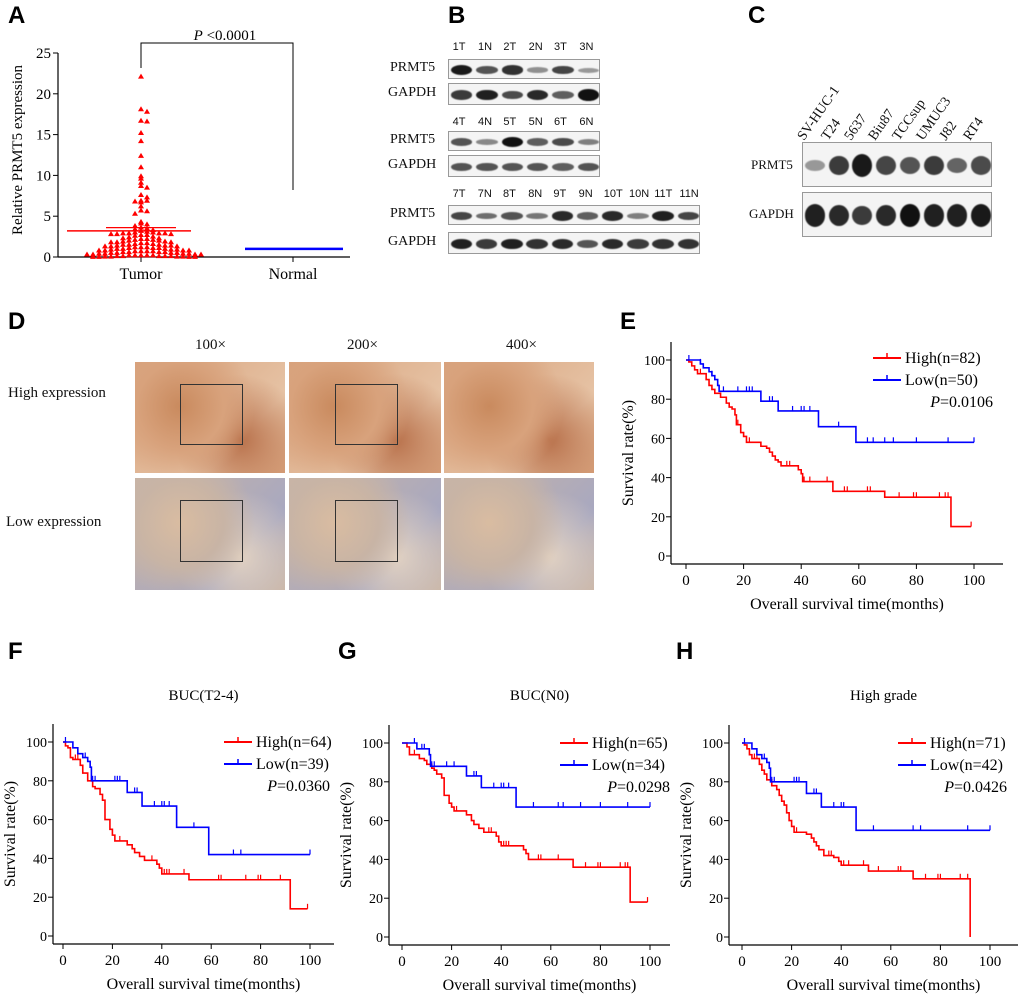  What do you see at coordinates (15, 651) in the screenshot?
I see `panel-label-f: F` at bounding box center [15, 651].